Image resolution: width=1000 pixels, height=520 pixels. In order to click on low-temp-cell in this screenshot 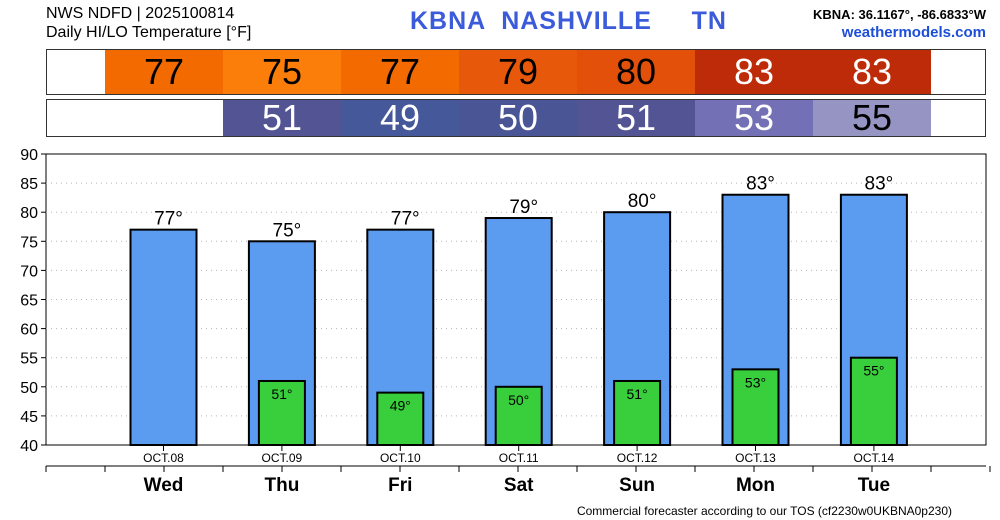, I will do `click(164, 118)`.